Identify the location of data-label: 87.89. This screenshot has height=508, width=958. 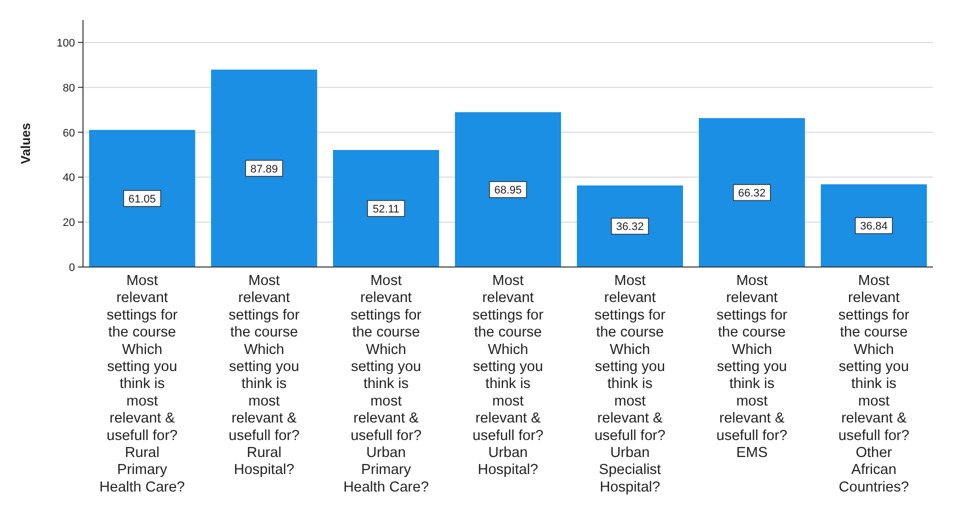
(264, 169).